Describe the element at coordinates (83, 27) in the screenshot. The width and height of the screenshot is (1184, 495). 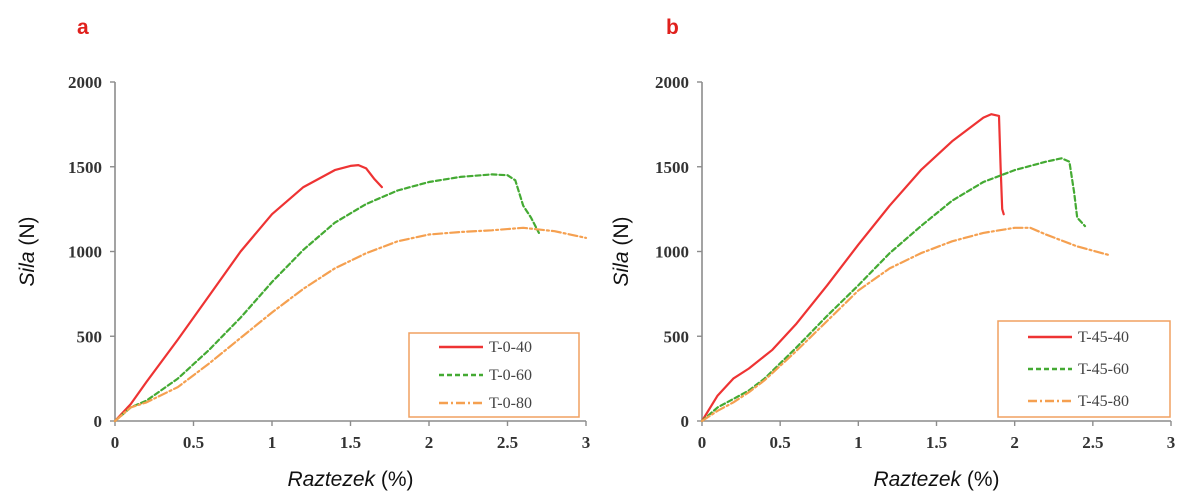
I see `panel-label: a` at that location.